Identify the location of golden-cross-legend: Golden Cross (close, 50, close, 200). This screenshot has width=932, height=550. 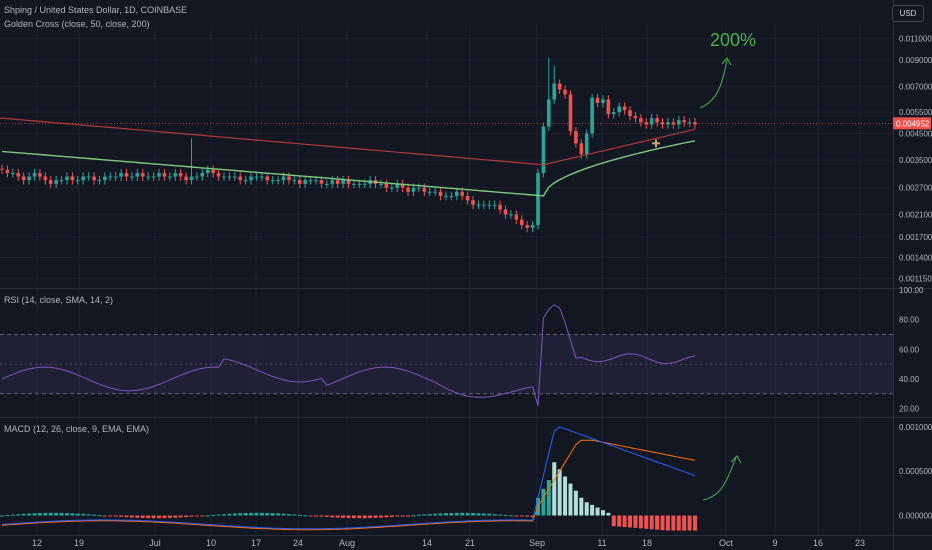
(77, 24).